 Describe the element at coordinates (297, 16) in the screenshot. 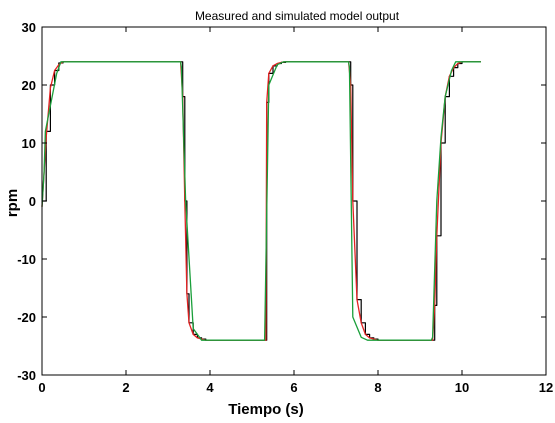

I see `chart-title: Measured and simulated model output` at that location.